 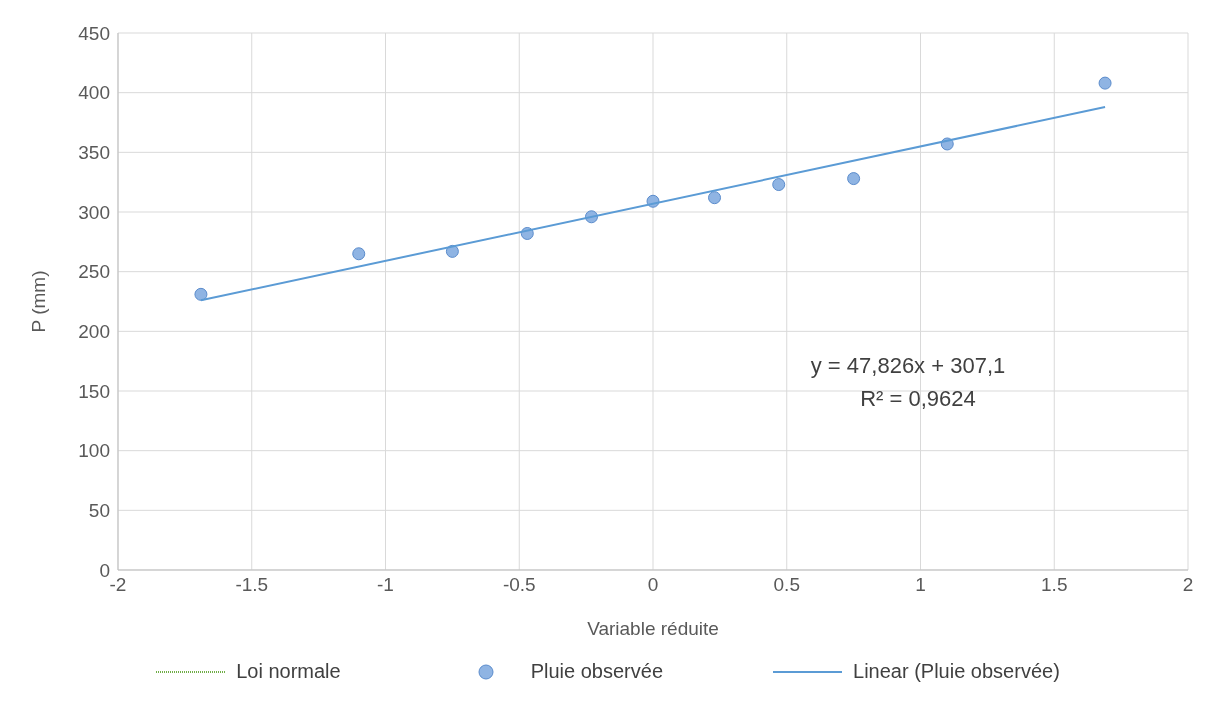 What do you see at coordinates (653, 585) in the screenshot?
I see `x-tick-label: 0` at bounding box center [653, 585].